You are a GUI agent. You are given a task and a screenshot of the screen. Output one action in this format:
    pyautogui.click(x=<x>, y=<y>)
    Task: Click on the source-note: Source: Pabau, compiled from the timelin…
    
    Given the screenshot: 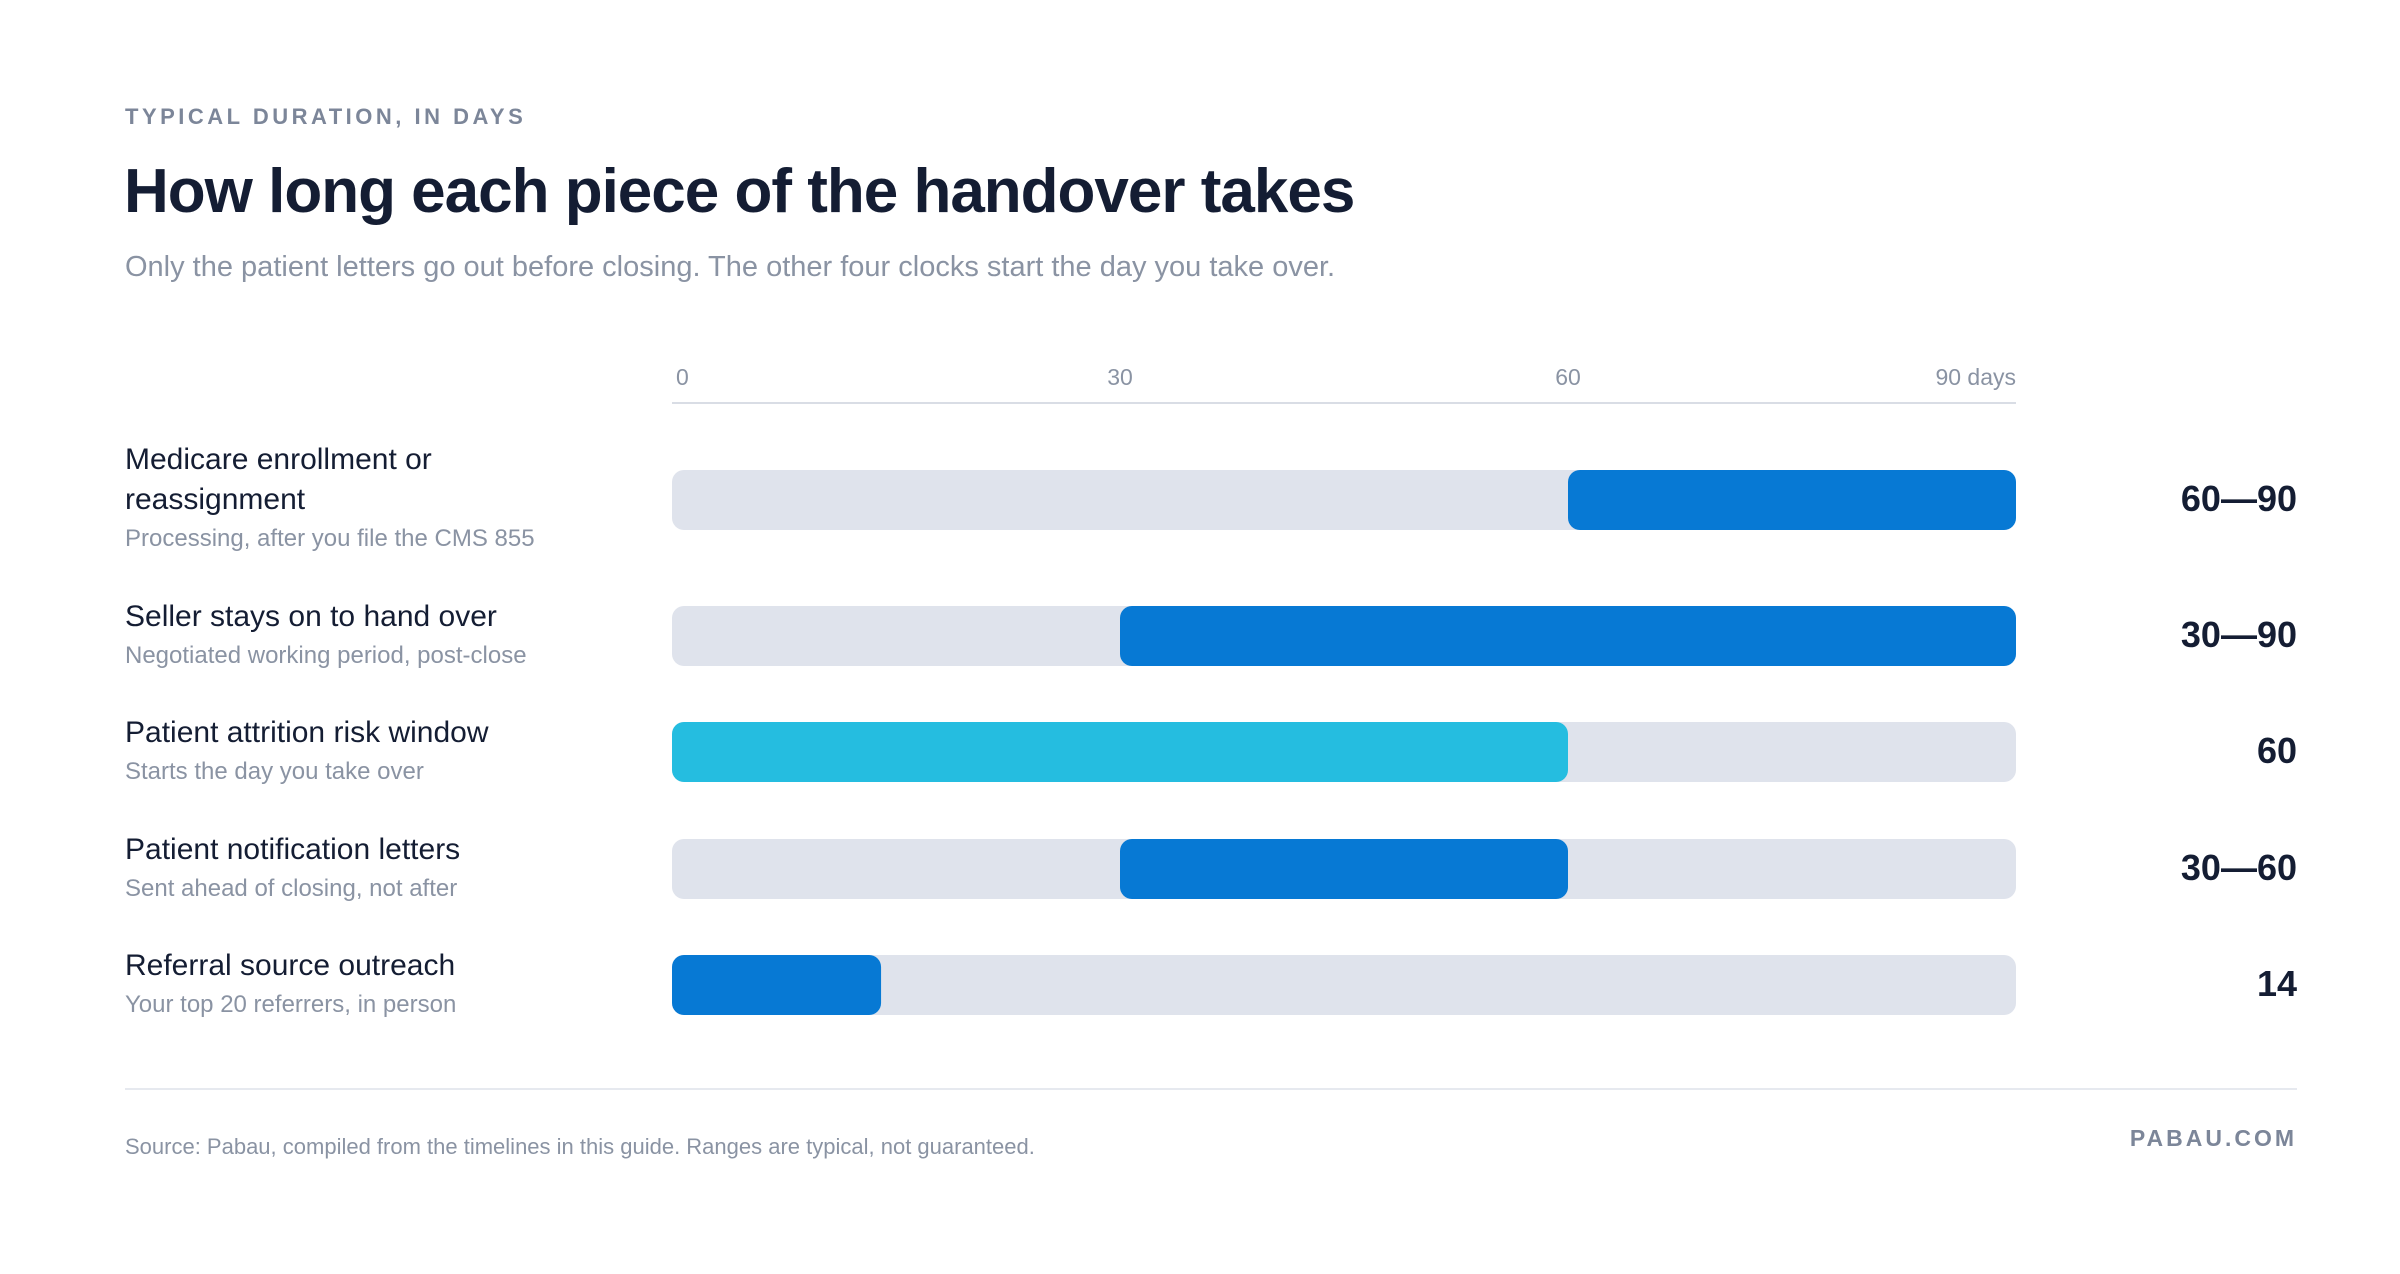 What is the action you would take?
    pyautogui.click(x=580, y=1146)
    